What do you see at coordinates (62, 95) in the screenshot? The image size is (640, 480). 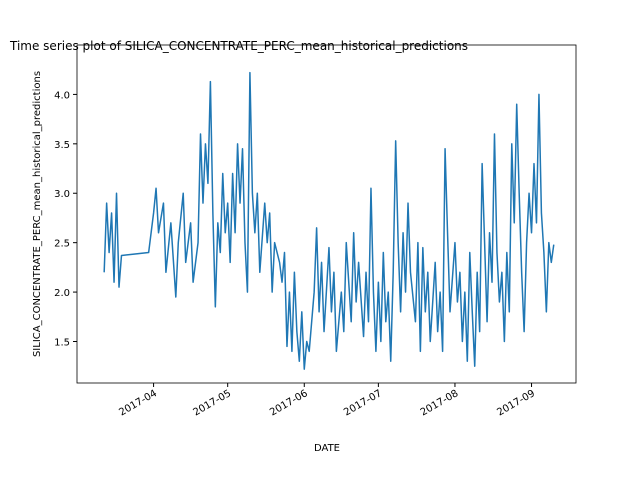 I see `y-tick-label: 4.0` at bounding box center [62, 95].